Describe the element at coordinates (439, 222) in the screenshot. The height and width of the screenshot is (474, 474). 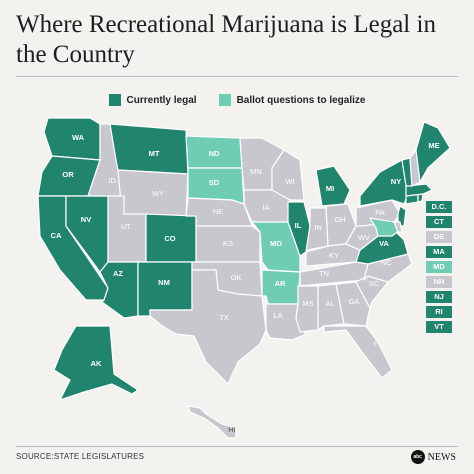
I see `badge-ct: CT` at that location.